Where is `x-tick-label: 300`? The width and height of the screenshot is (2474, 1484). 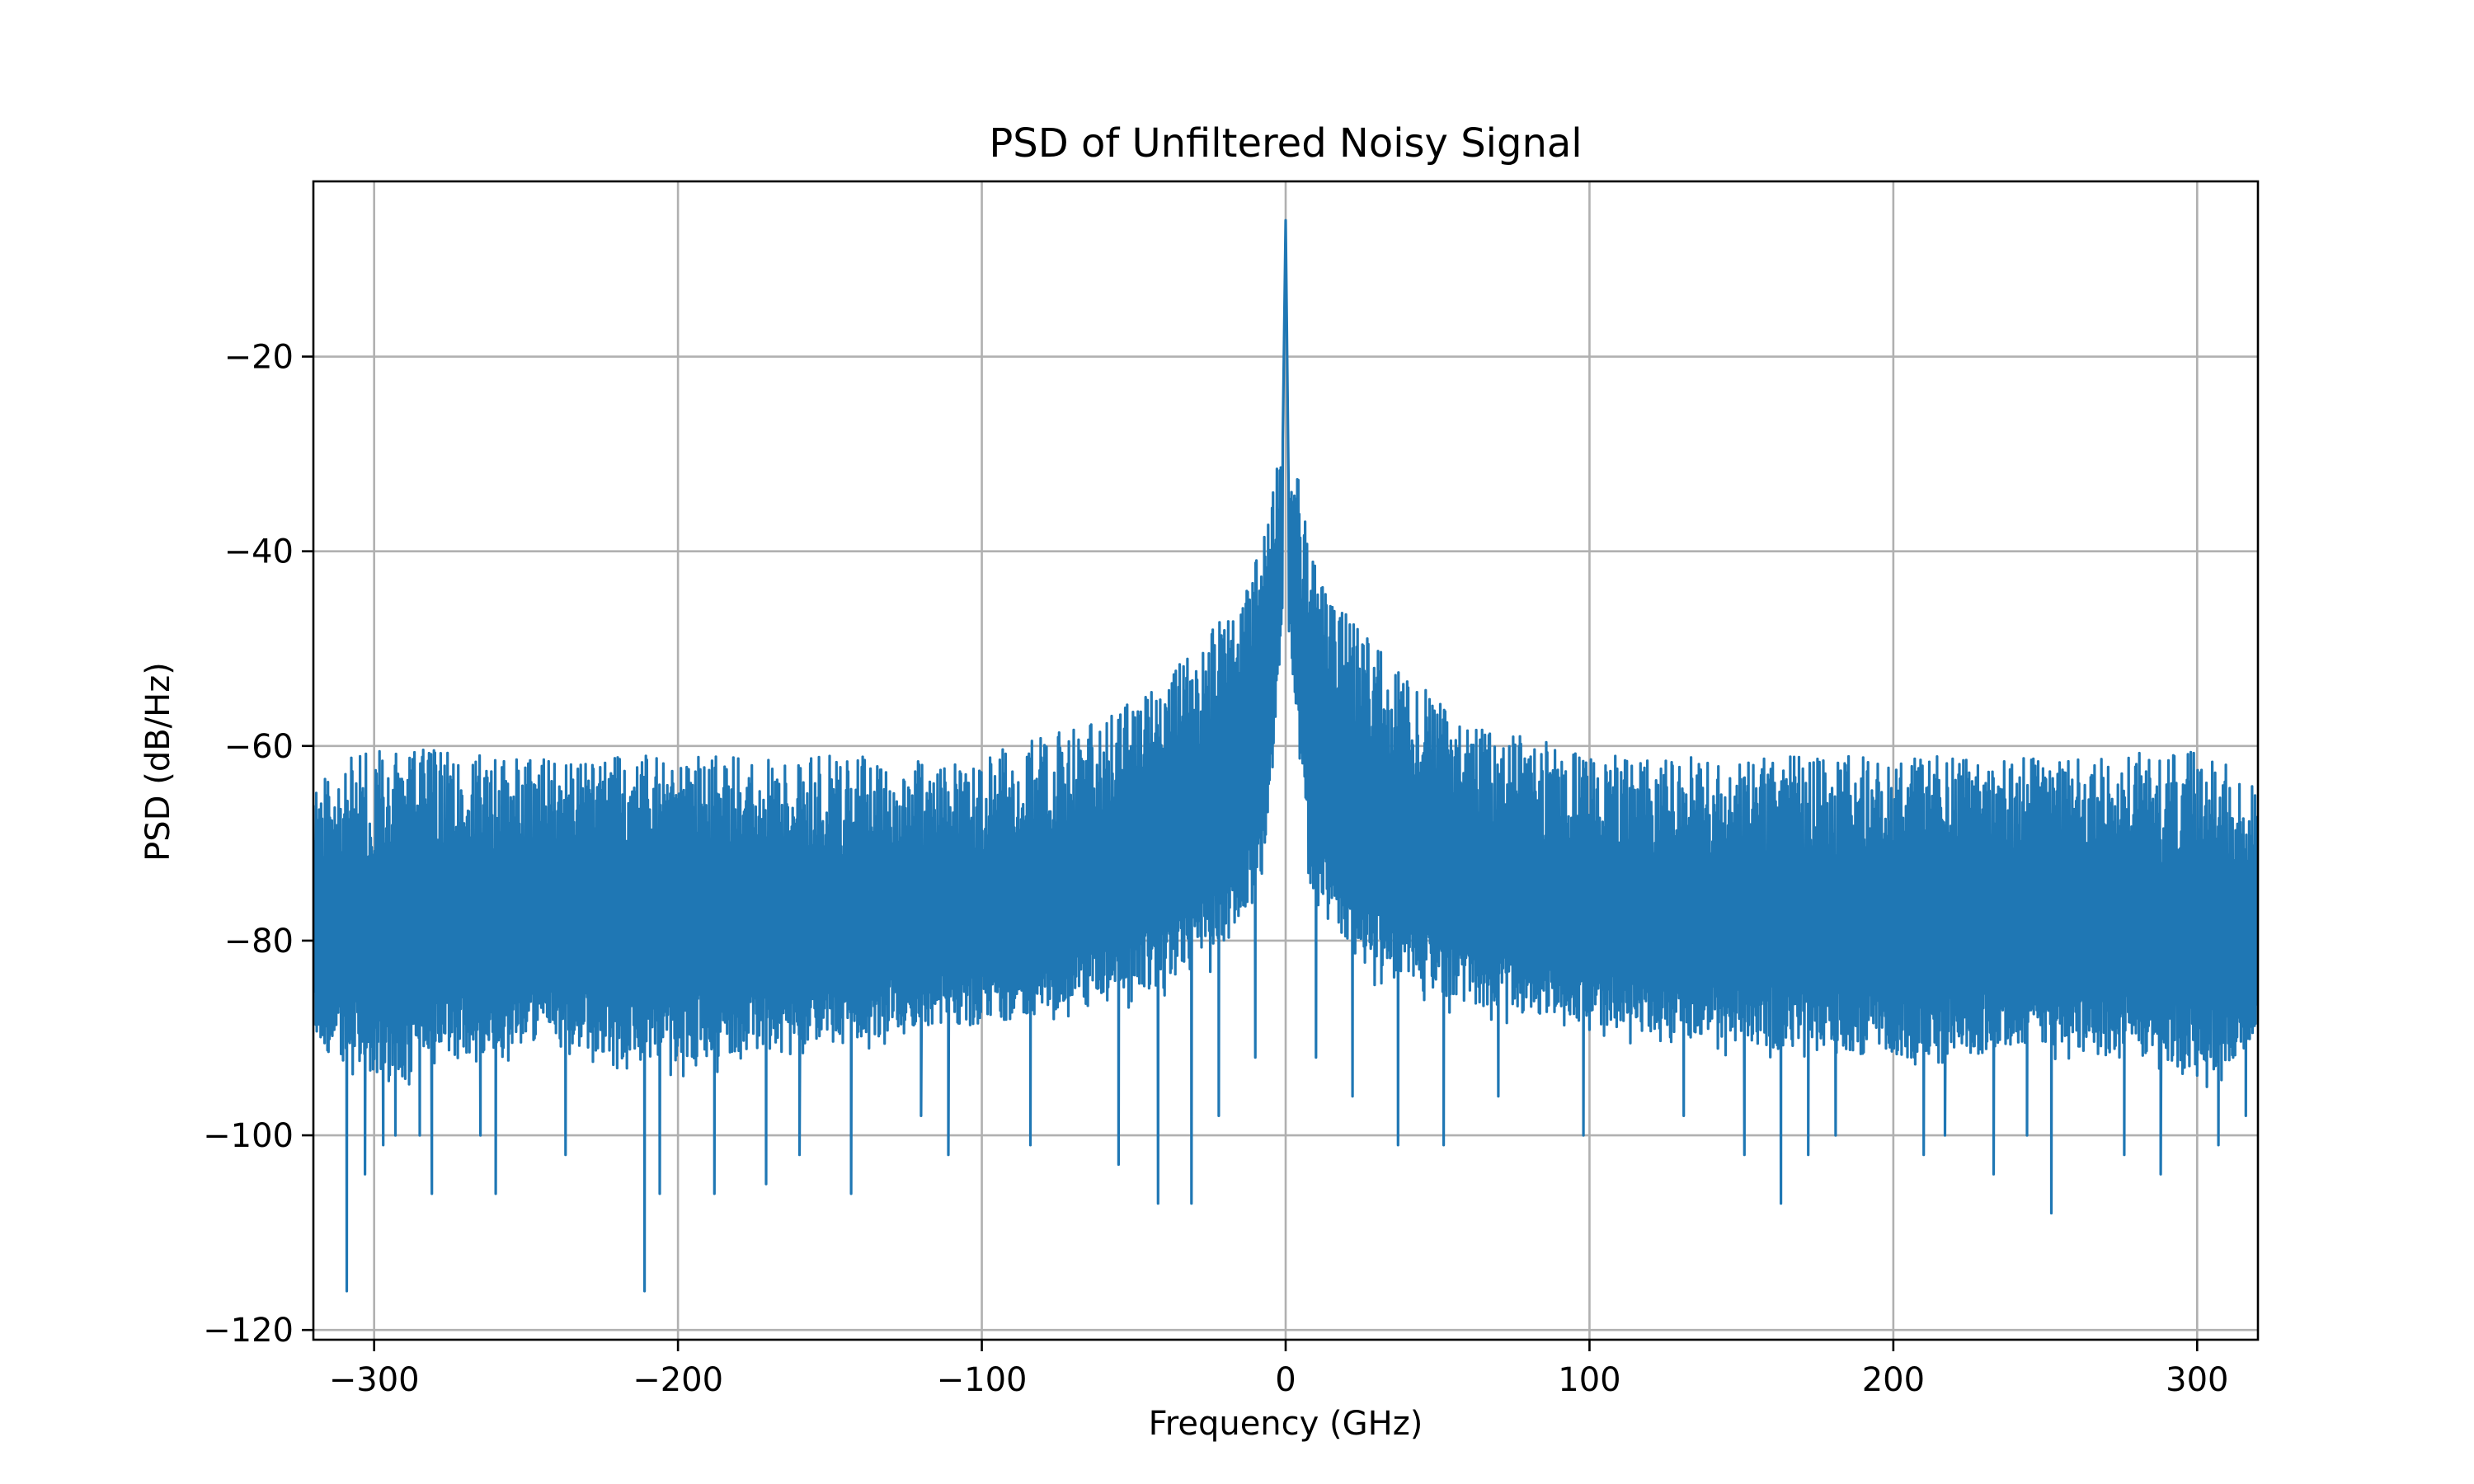 x-tick-label: 300 is located at coordinates (2197, 1380).